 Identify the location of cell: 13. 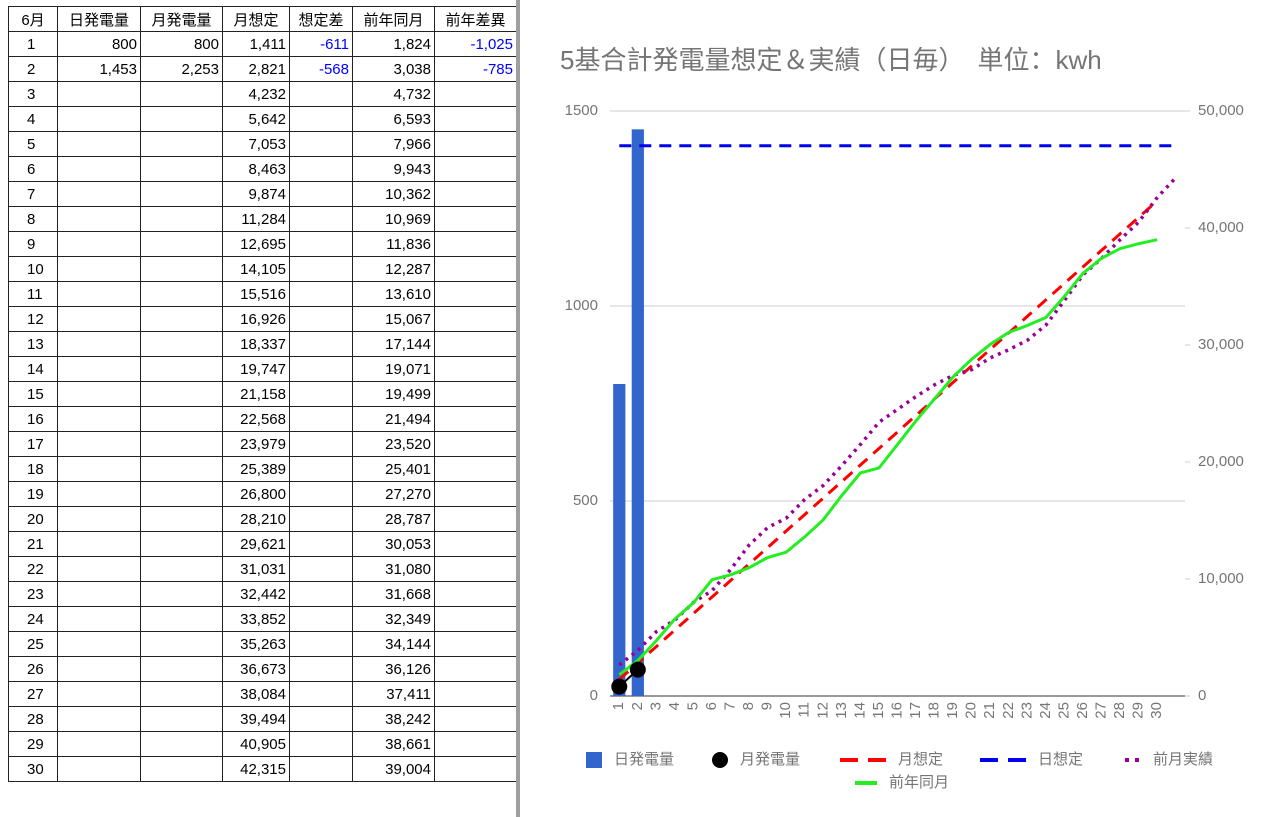
(33, 344).